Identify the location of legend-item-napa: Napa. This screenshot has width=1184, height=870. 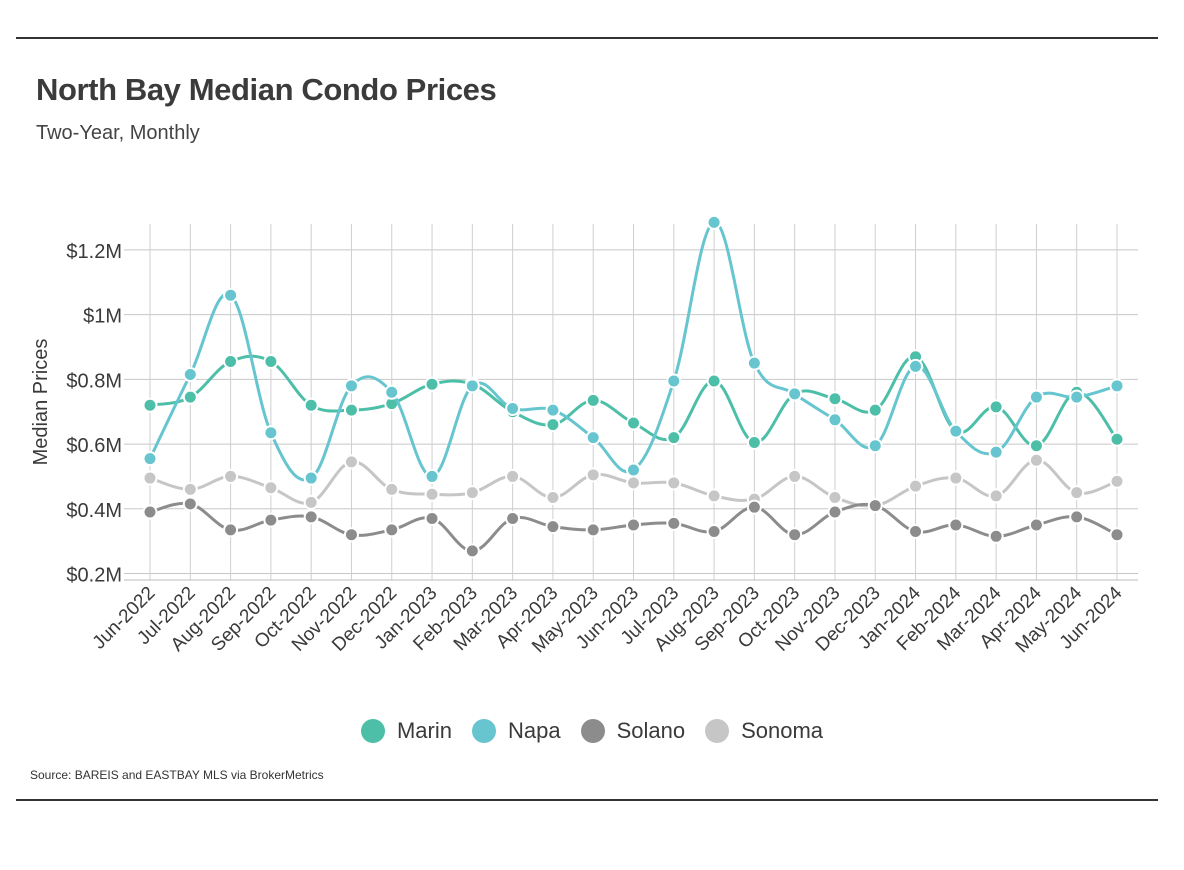
(516, 731).